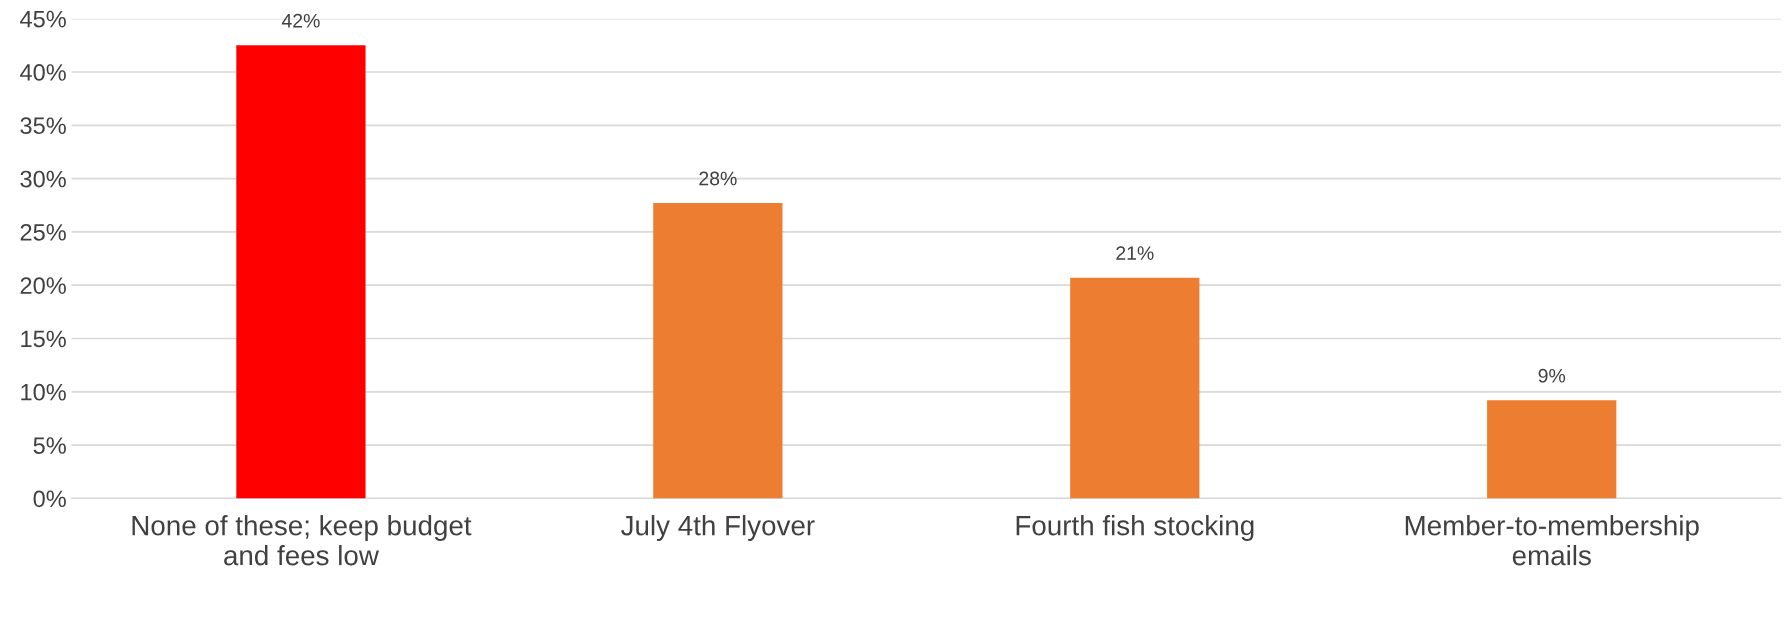 Image resolution: width=1790 pixels, height=623 pixels. Describe the element at coordinates (49, 445) in the screenshot. I see `y-tick-label: 5%` at that location.